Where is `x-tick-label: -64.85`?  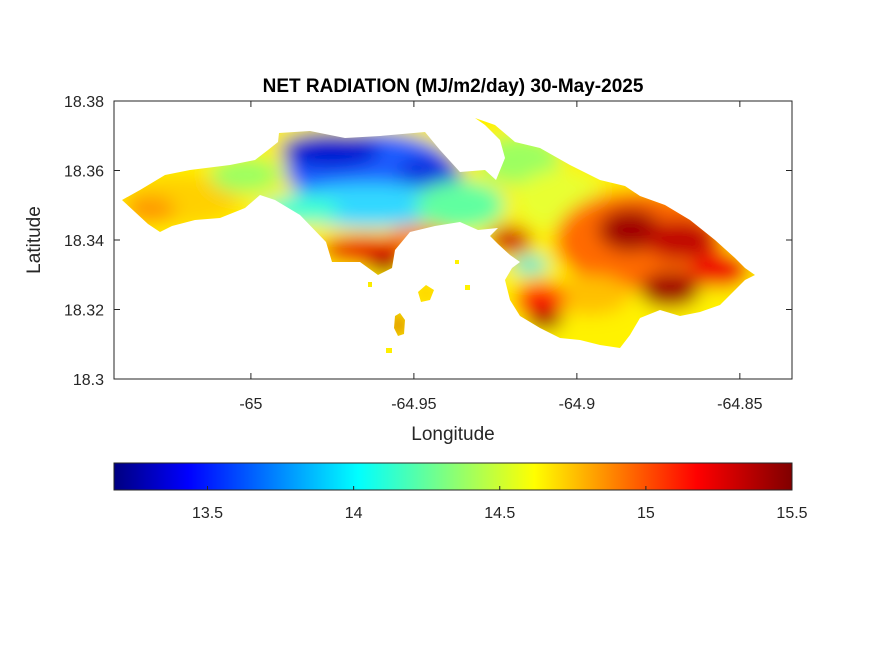 x-tick-label: -64.85 is located at coordinates (739, 404).